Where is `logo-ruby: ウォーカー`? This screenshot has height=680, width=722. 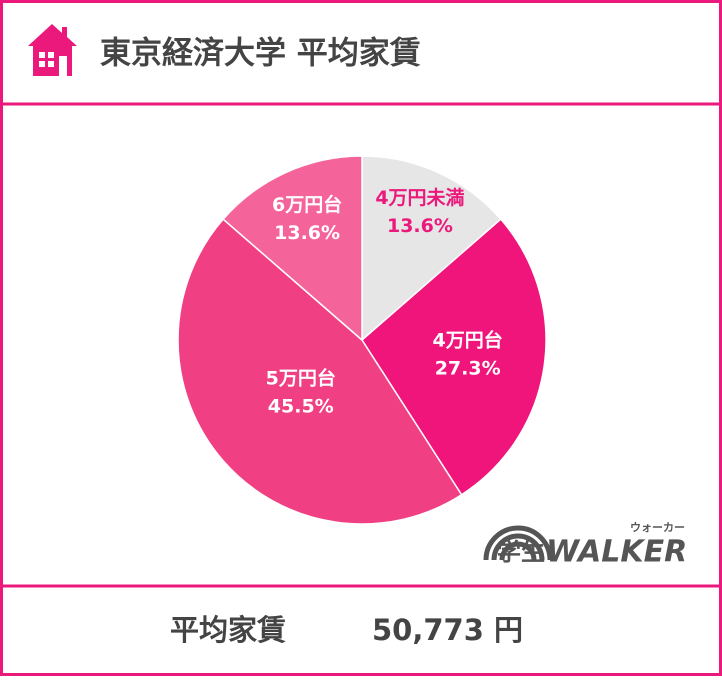 logo-ruby: ウォーカー is located at coordinates (657, 527).